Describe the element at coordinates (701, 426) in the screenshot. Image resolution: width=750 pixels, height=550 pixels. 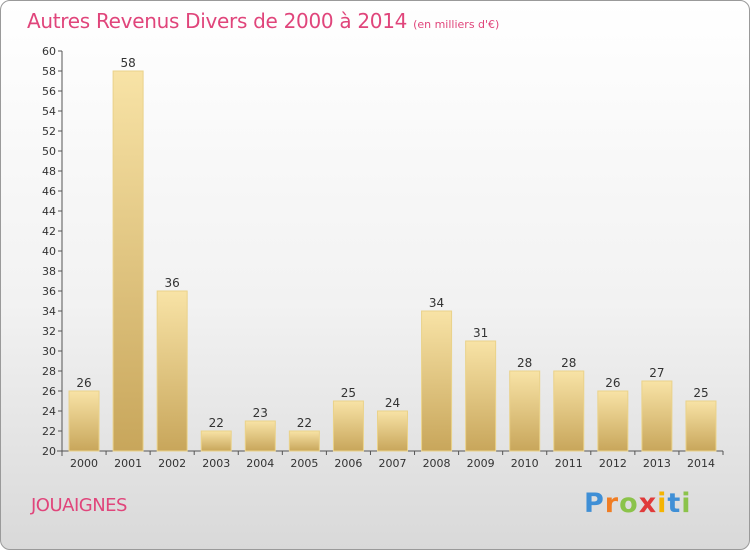
I see `bar-2014` at that location.